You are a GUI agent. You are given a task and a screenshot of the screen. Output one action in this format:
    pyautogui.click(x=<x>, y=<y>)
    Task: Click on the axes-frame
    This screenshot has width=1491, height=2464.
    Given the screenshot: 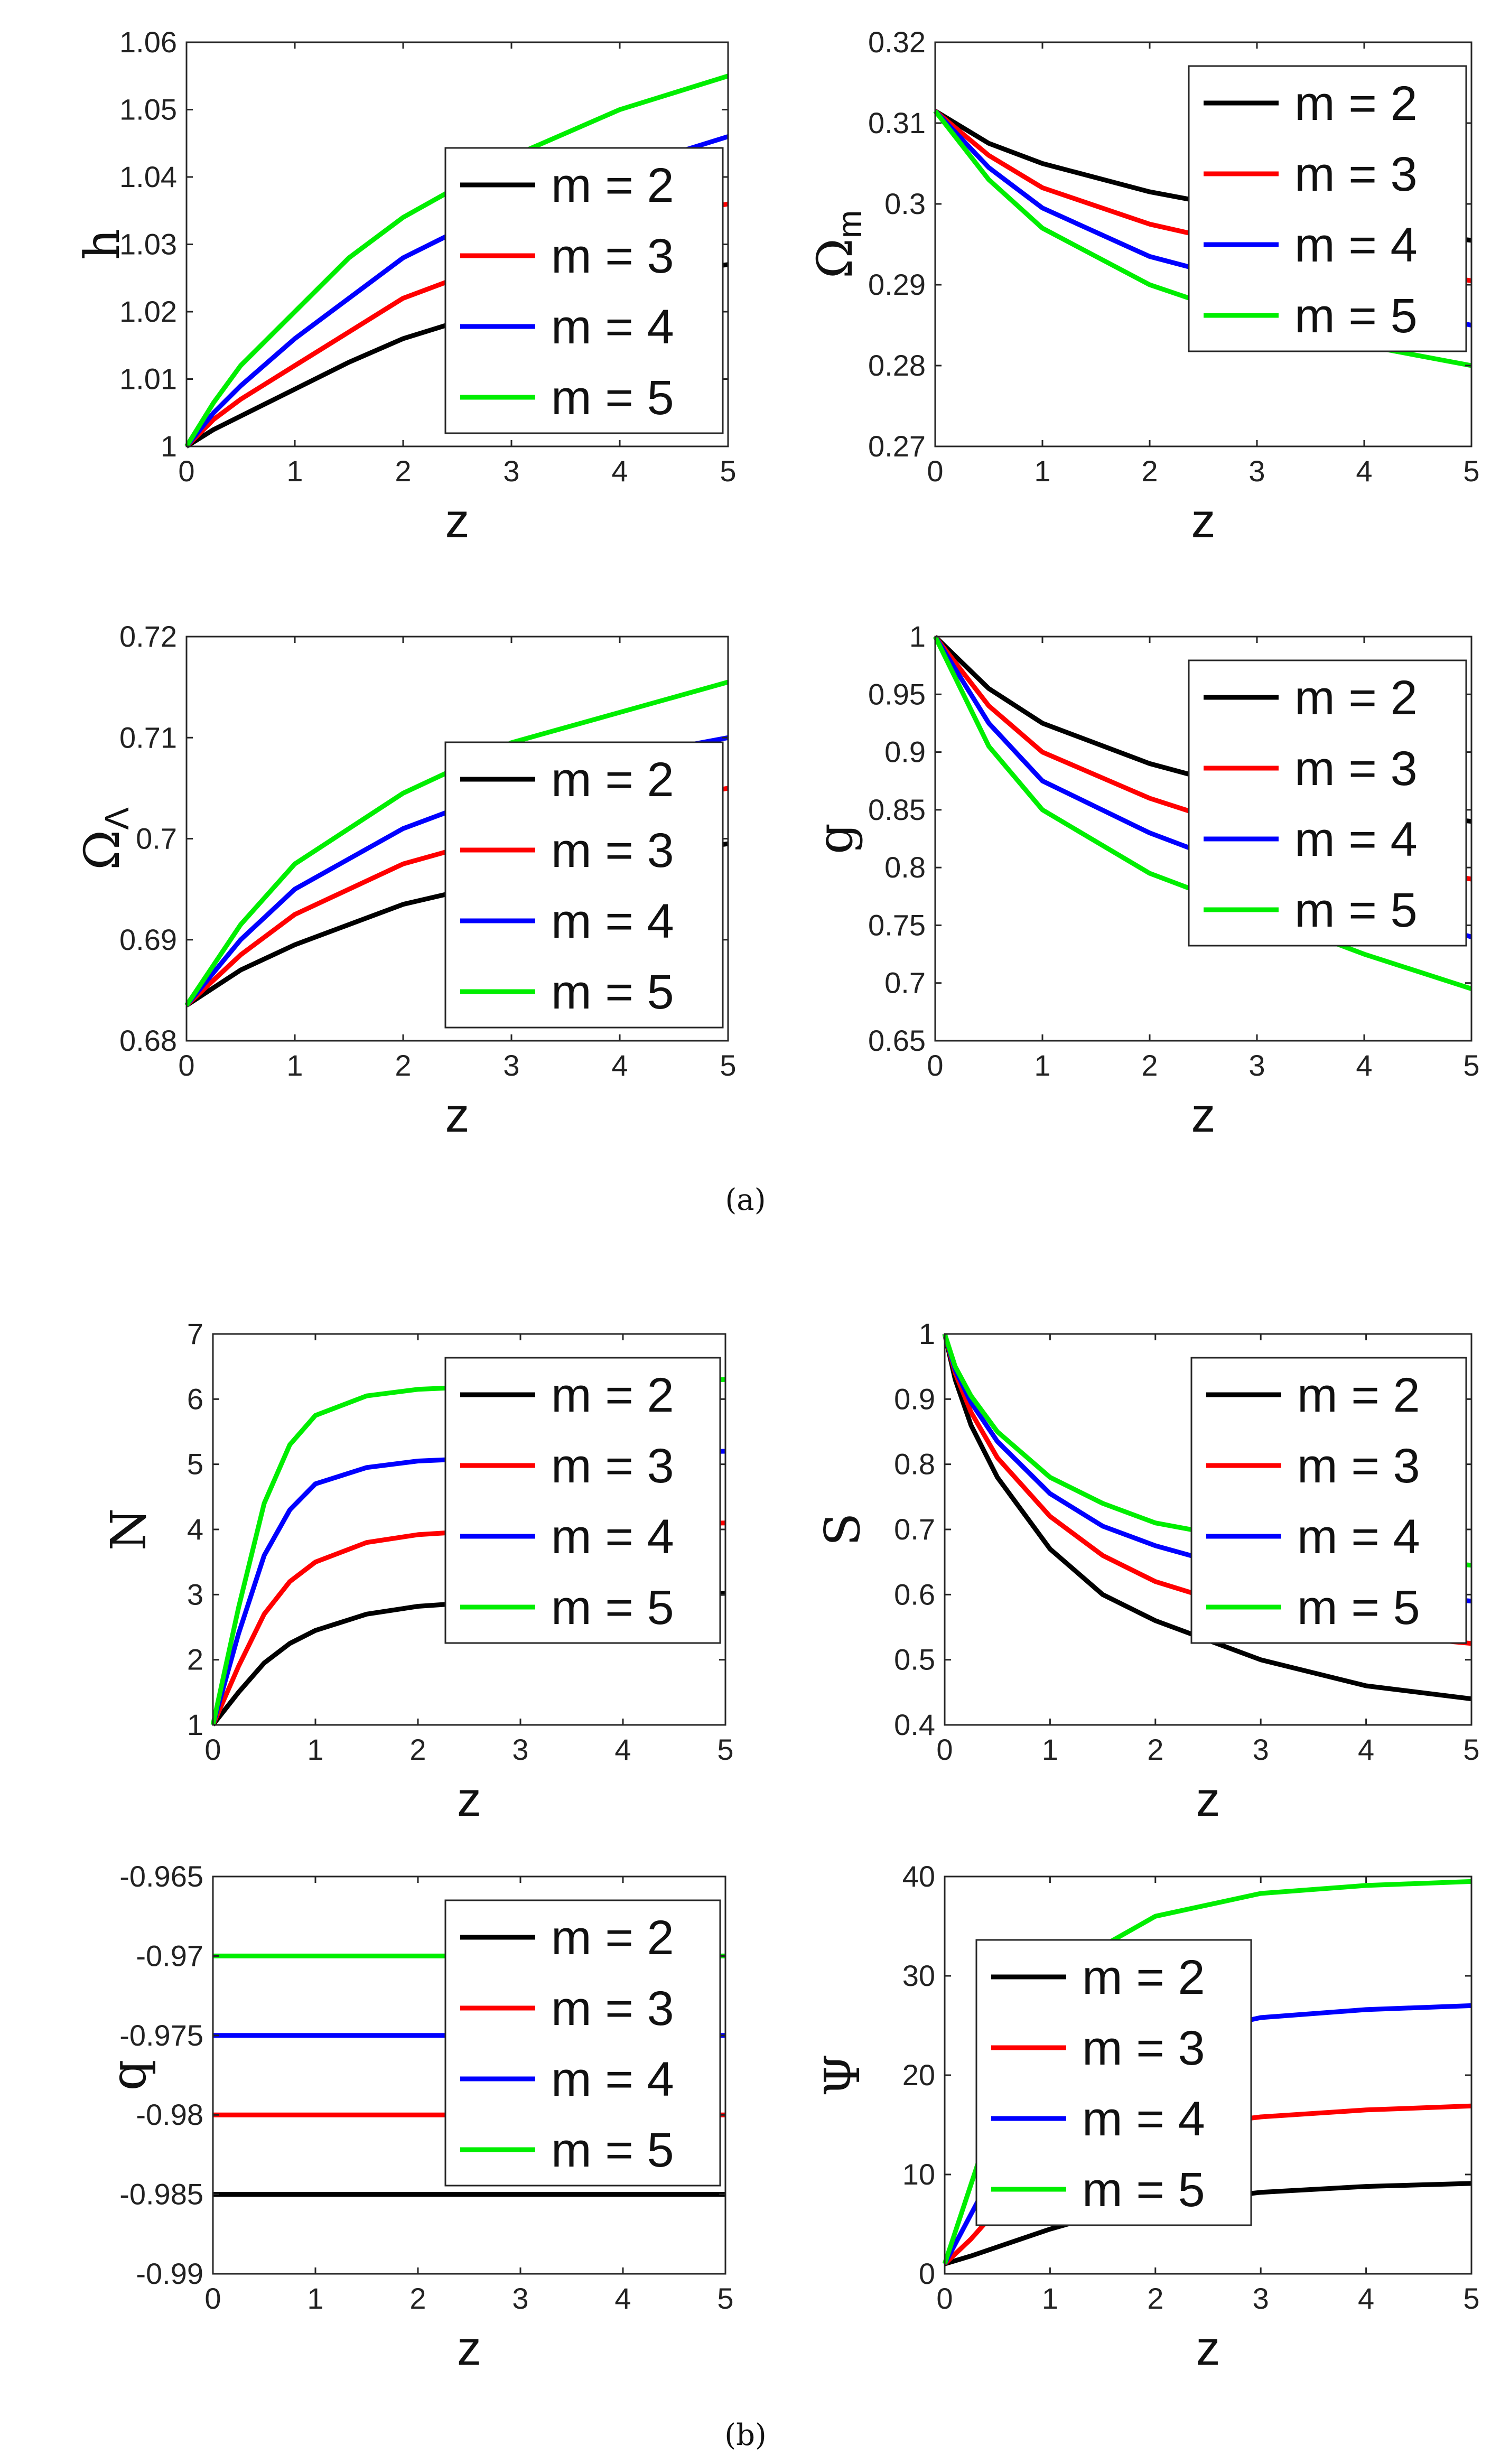 What is the action you would take?
    pyautogui.click(x=1203, y=839)
    